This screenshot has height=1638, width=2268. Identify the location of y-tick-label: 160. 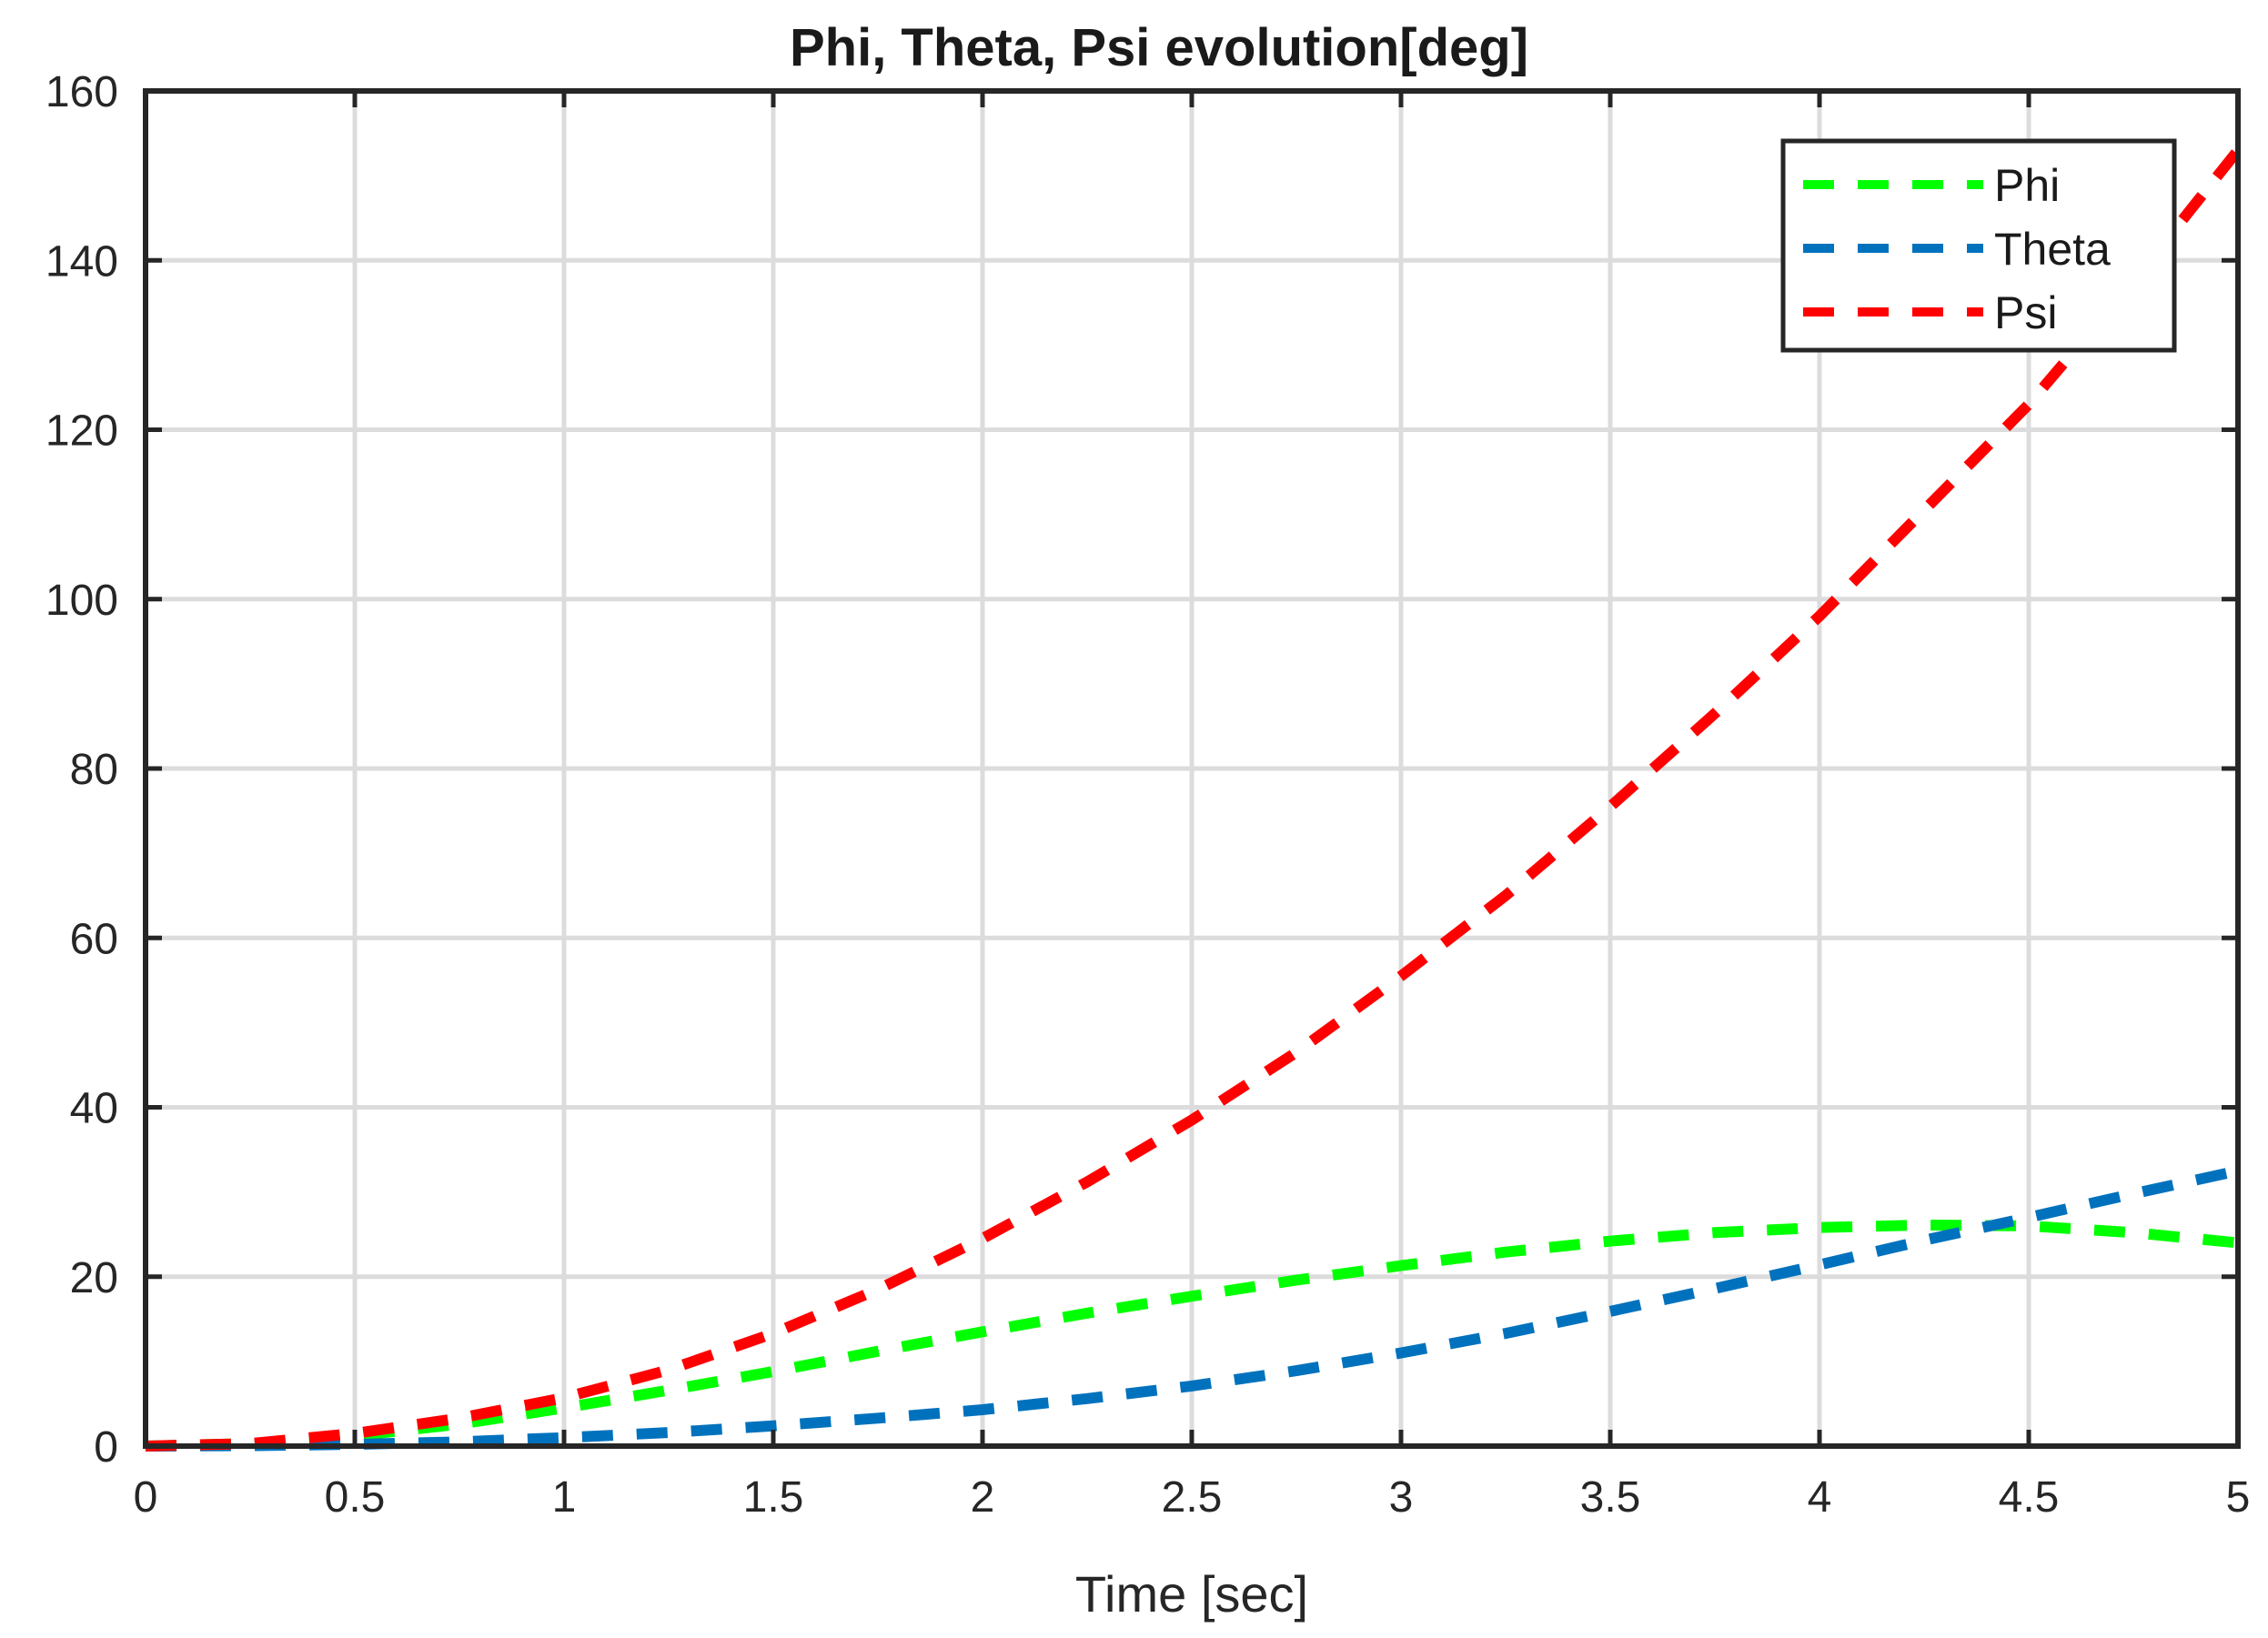
(82, 92).